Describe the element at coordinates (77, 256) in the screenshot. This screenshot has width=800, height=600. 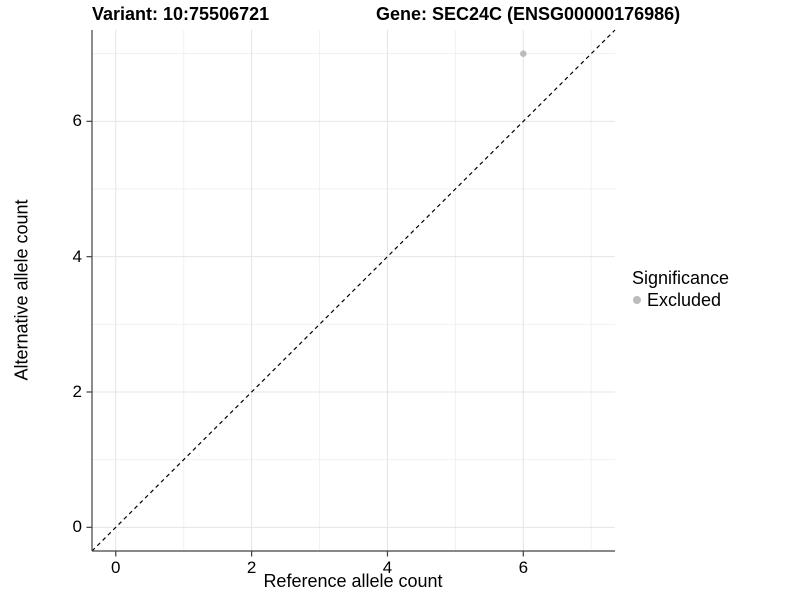
I see `y-tick-label: 4` at that location.